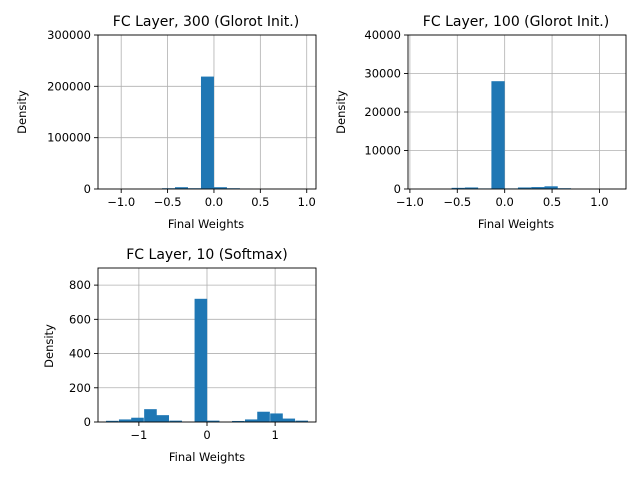 This screenshot has height=480, width=640. What do you see at coordinates (207, 255) in the screenshot?
I see `subplot-title: FC Layer, 10 (Softmax)` at bounding box center [207, 255].